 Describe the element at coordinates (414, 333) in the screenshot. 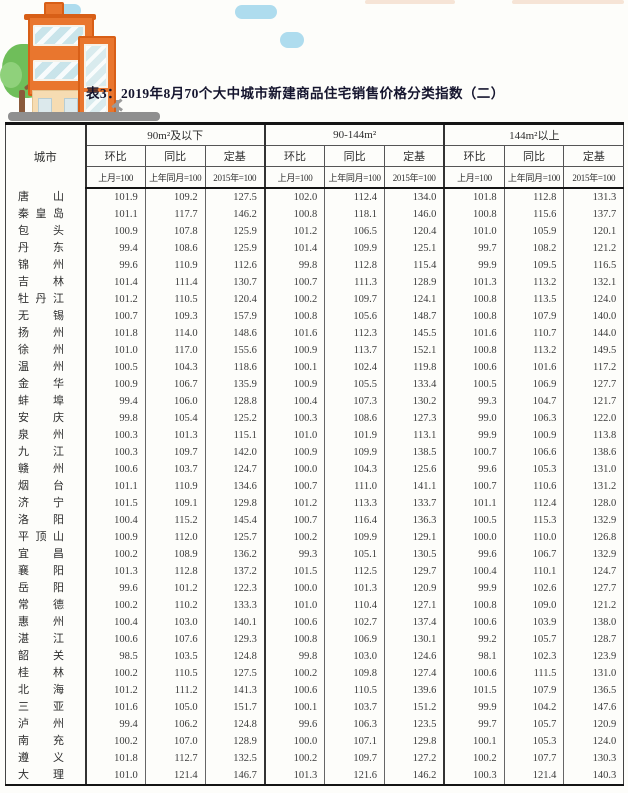

I see `index-value: 145.5` at that location.